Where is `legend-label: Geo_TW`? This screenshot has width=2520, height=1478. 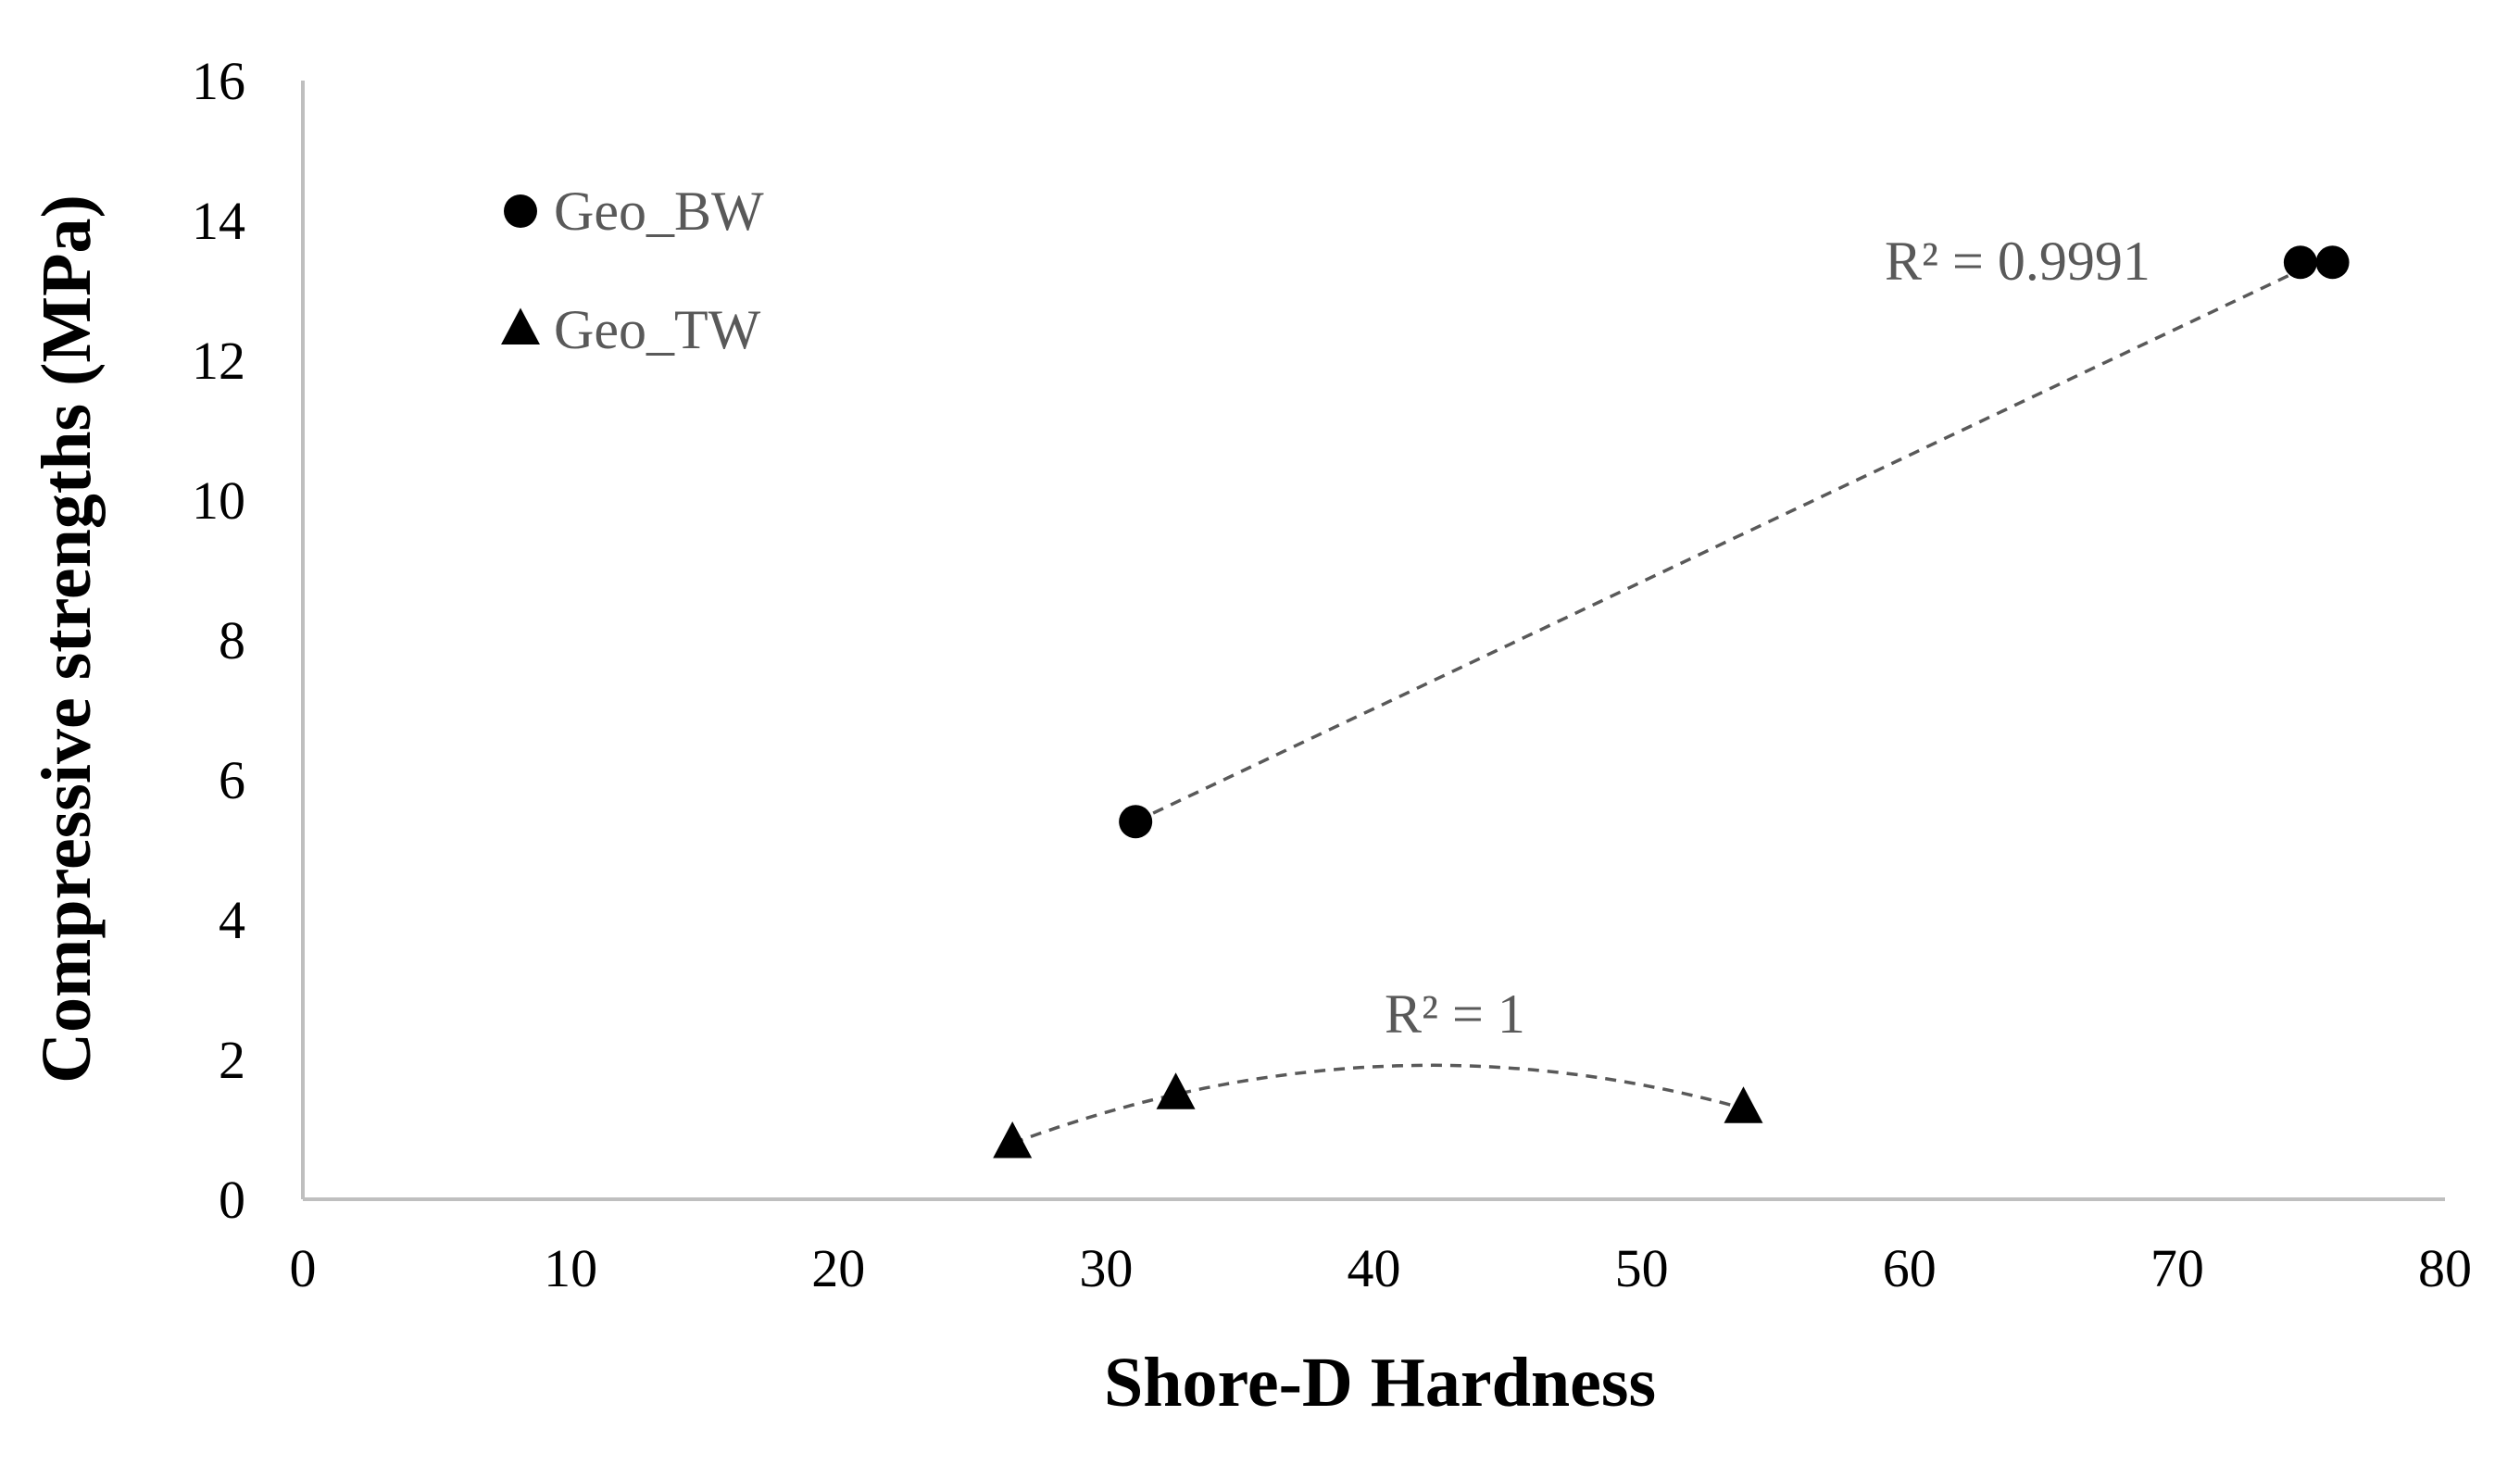
legend-label: Geo_TW is located at coordinates (657, 329).